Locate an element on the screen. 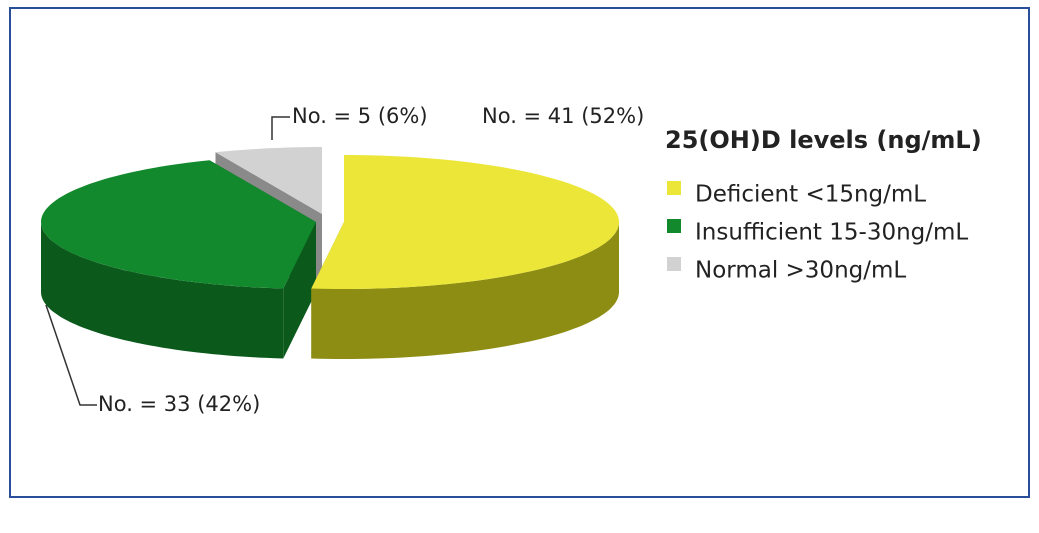 This screenshot has height=533, width=1039. legend-label: Deficient <15ng/mL is located at coordinates (810, 195).